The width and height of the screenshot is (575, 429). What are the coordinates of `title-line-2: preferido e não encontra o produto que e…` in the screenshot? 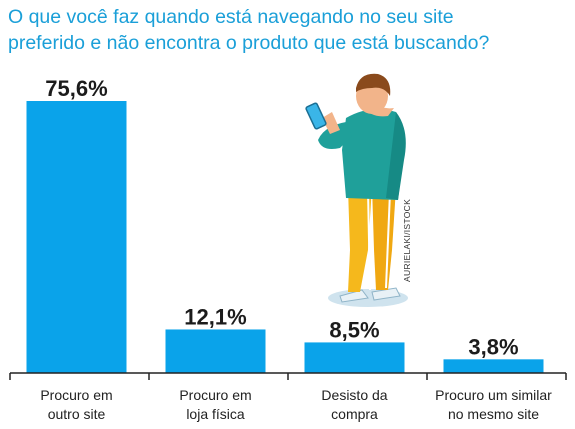 It's located at (249, 43).